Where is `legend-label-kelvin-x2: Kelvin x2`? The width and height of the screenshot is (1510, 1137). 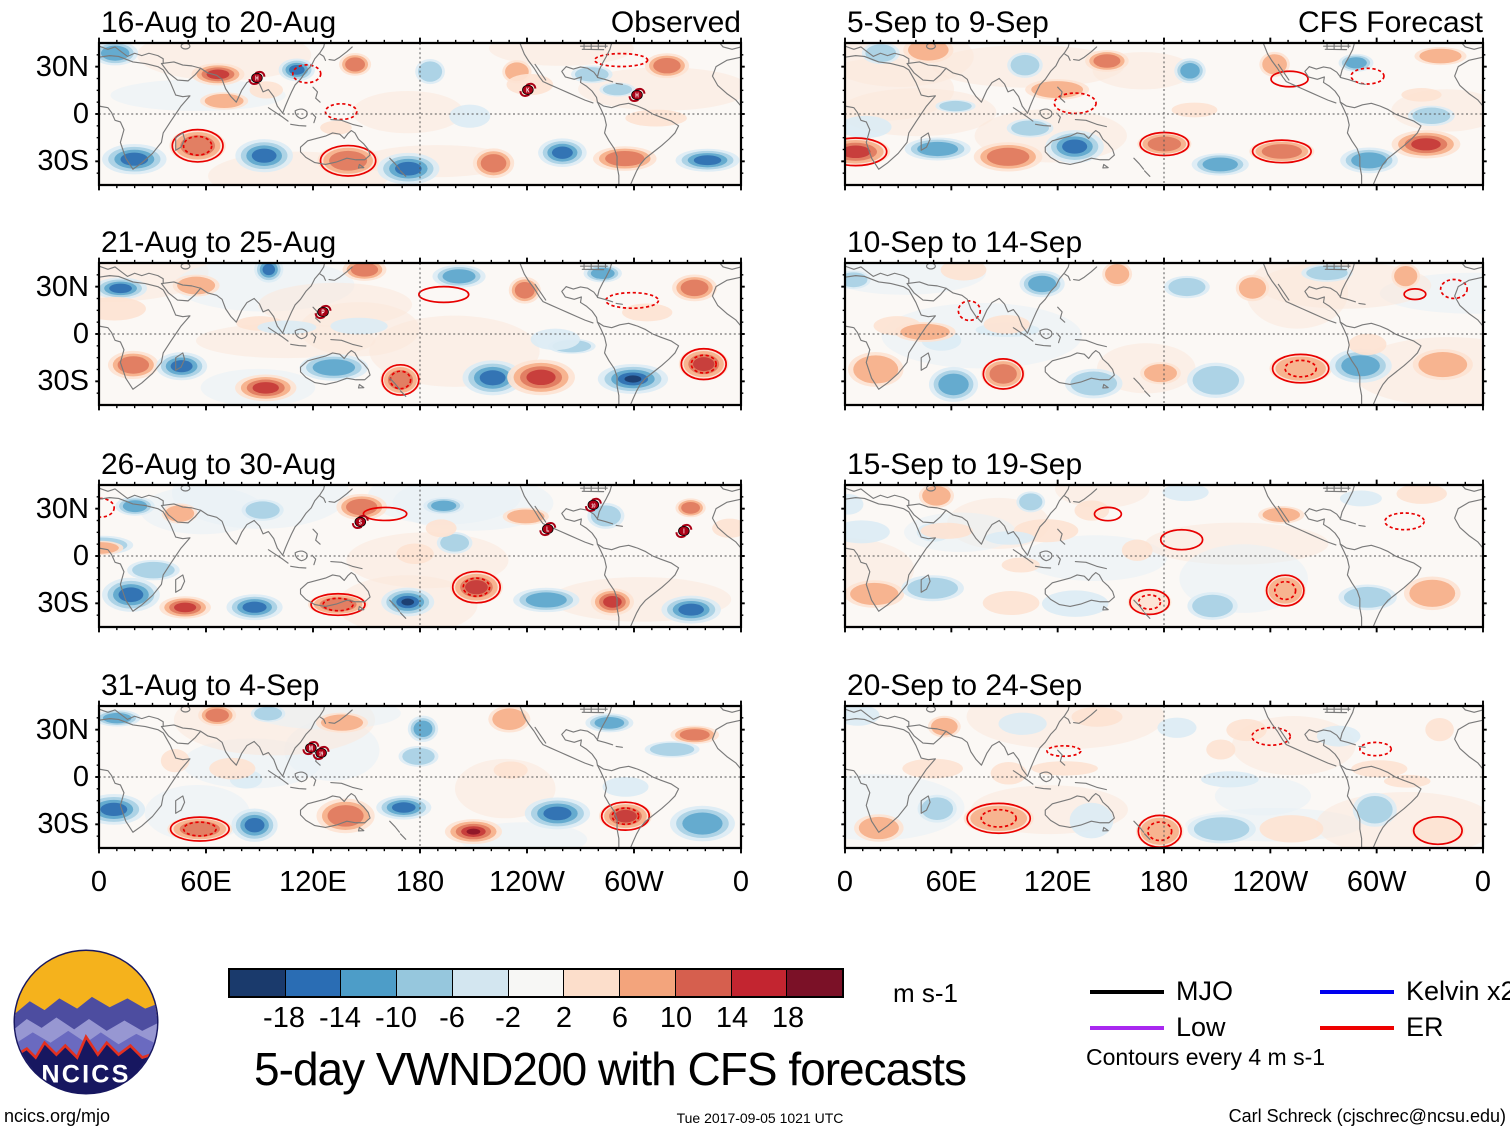
legend-label-kelvin-x2: Kelvin x2 is located at coordinates (1458, 991).